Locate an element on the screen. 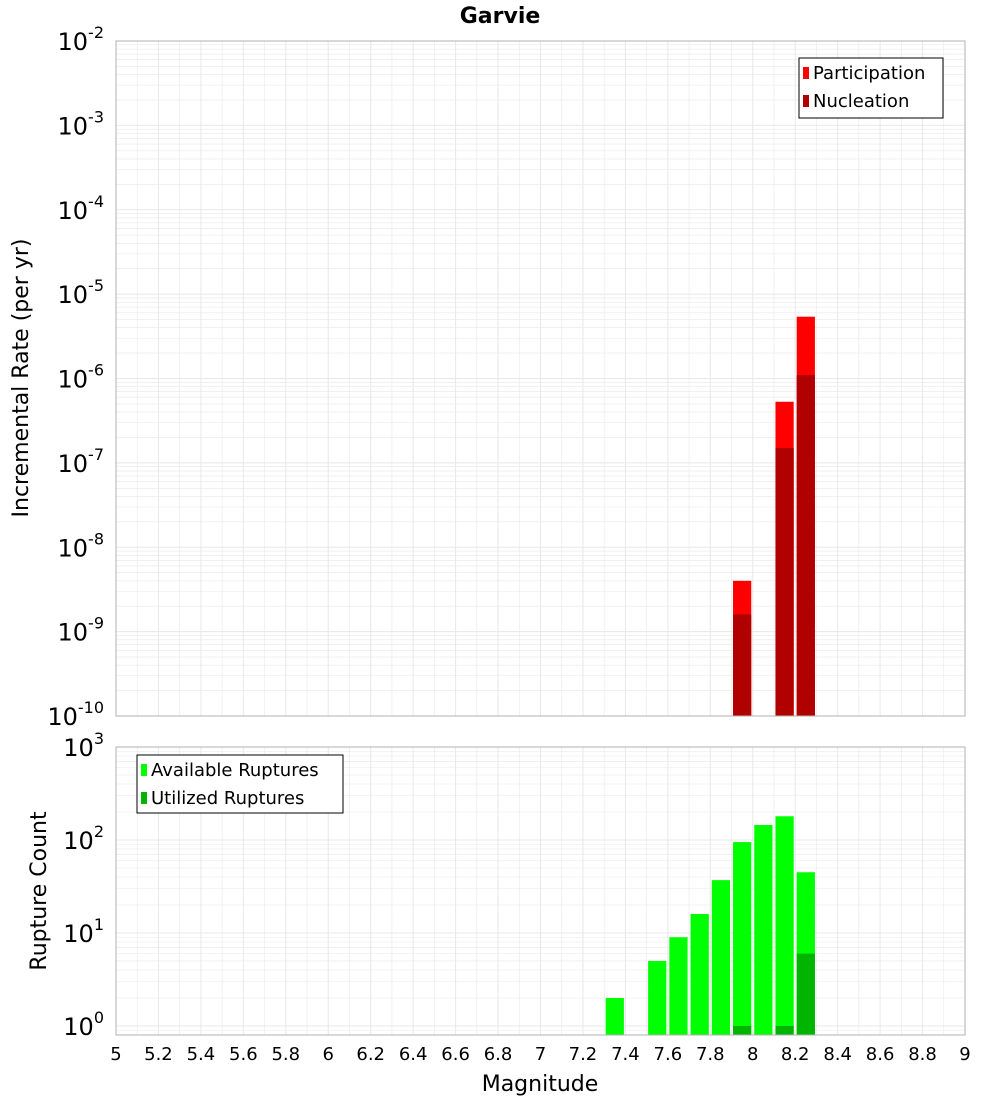 This screenshot has width=1000, height=1104. y-tick-label: 10⁻⁶ is located at coordinates (81, 377).